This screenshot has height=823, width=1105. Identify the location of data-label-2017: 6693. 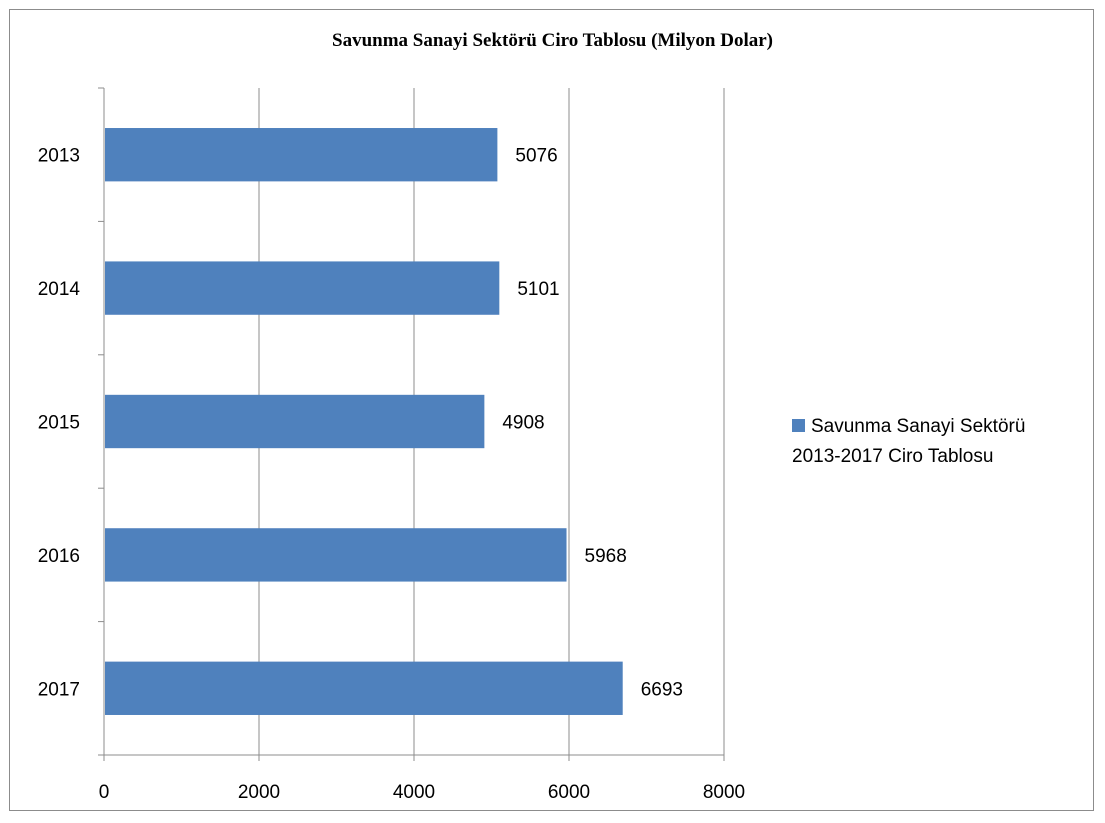
(662, 689).